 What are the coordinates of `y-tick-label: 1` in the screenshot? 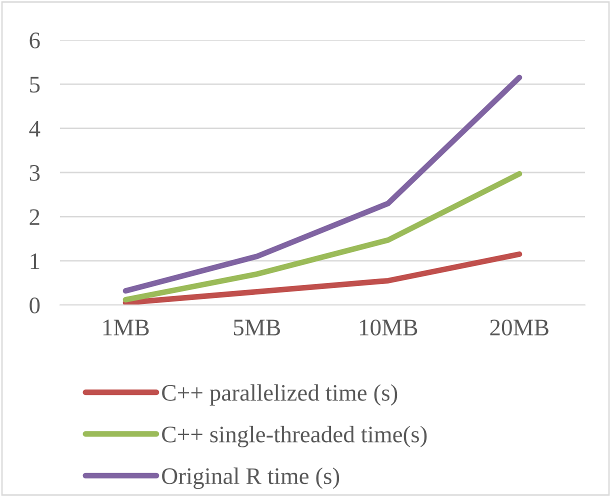 It's located at (35, 261).